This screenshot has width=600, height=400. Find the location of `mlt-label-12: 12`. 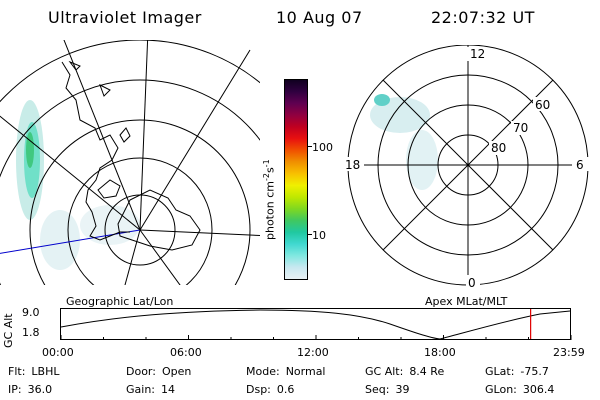

mlt-label-12: 12 is located at coordinates (477, 54).